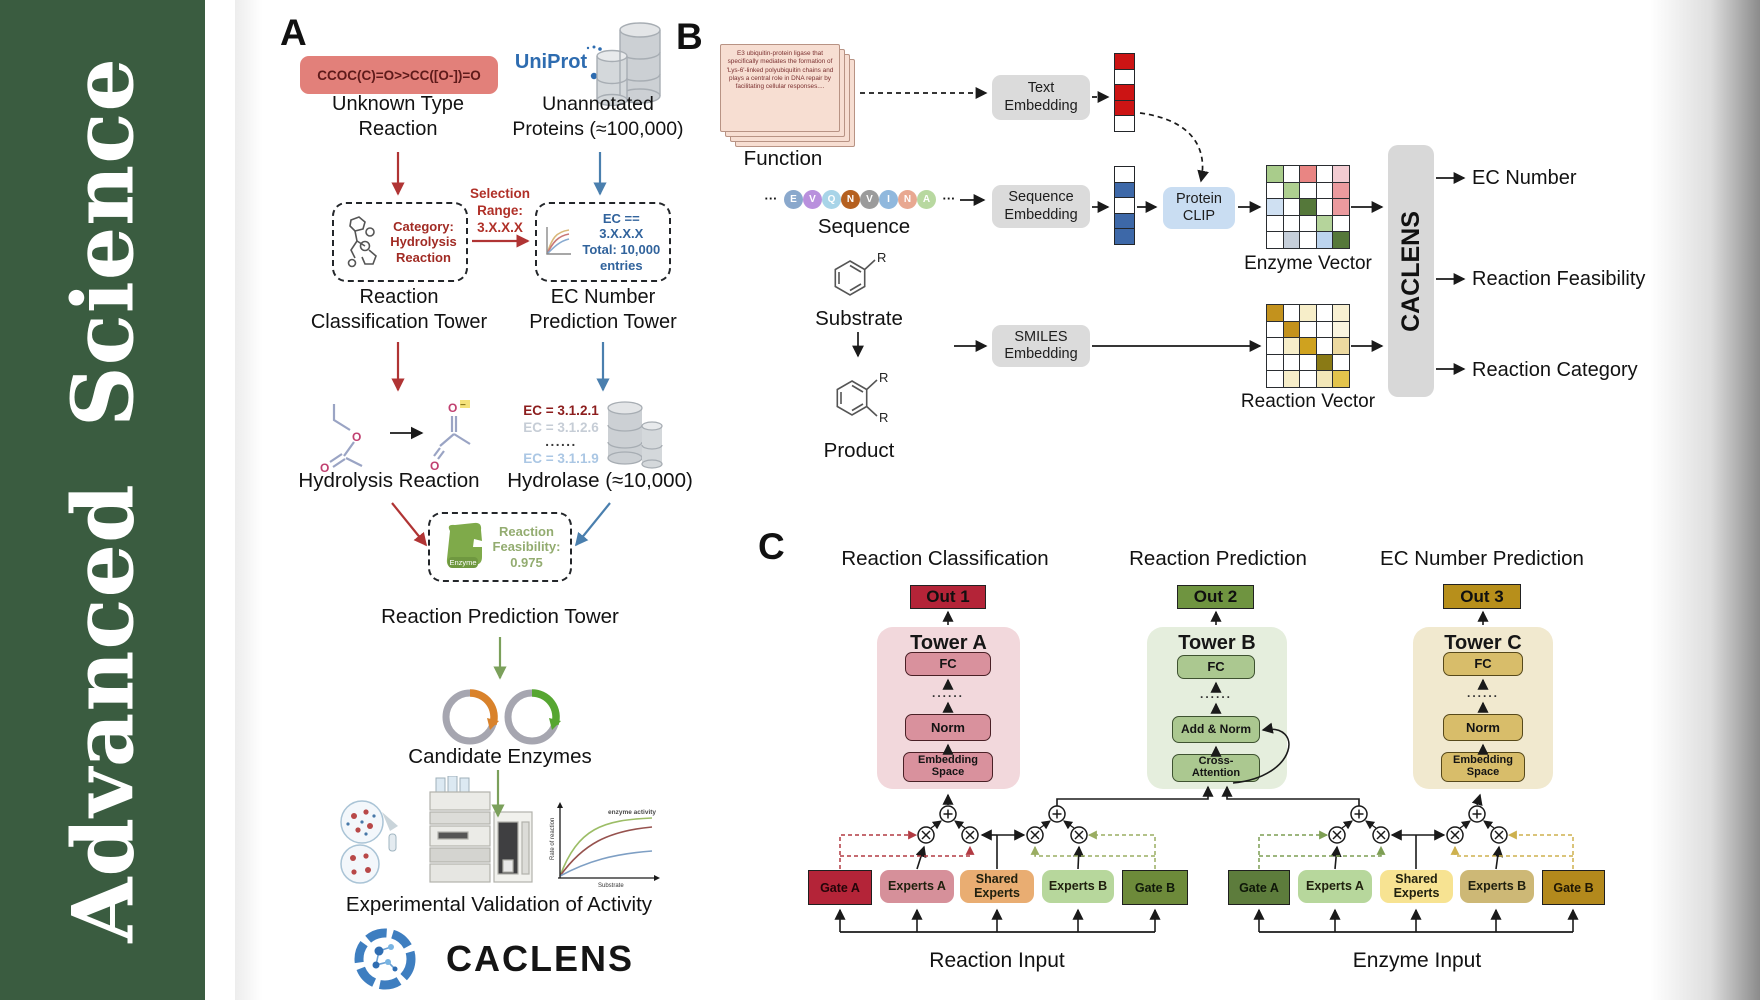 This screenshot has height=1000, width=1760. Describe the element at coordinates (500, 616) in the screenshot. I see `prediction-tower-label: Reaction Prediction Tower` at that location.